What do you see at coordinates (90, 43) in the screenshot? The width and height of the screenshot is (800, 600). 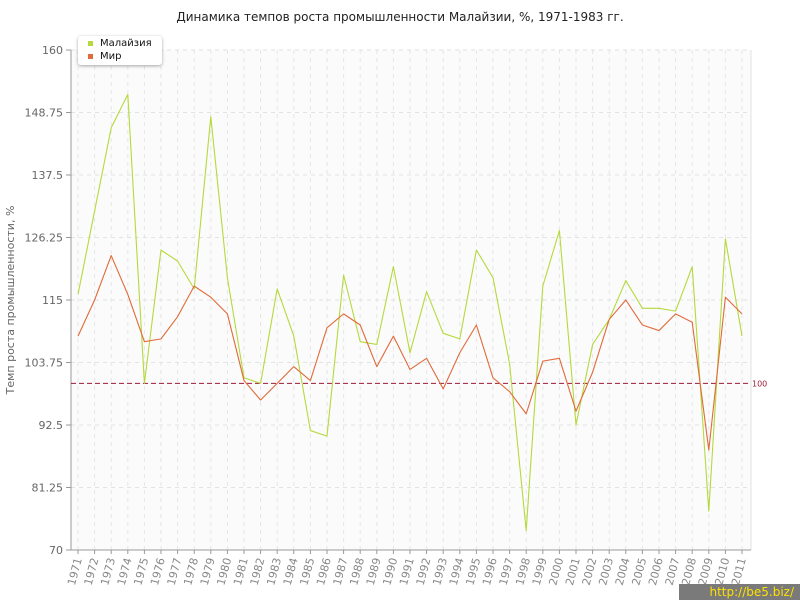 I see `legend-swatch-malaysia` at bounding box center [90, 43].